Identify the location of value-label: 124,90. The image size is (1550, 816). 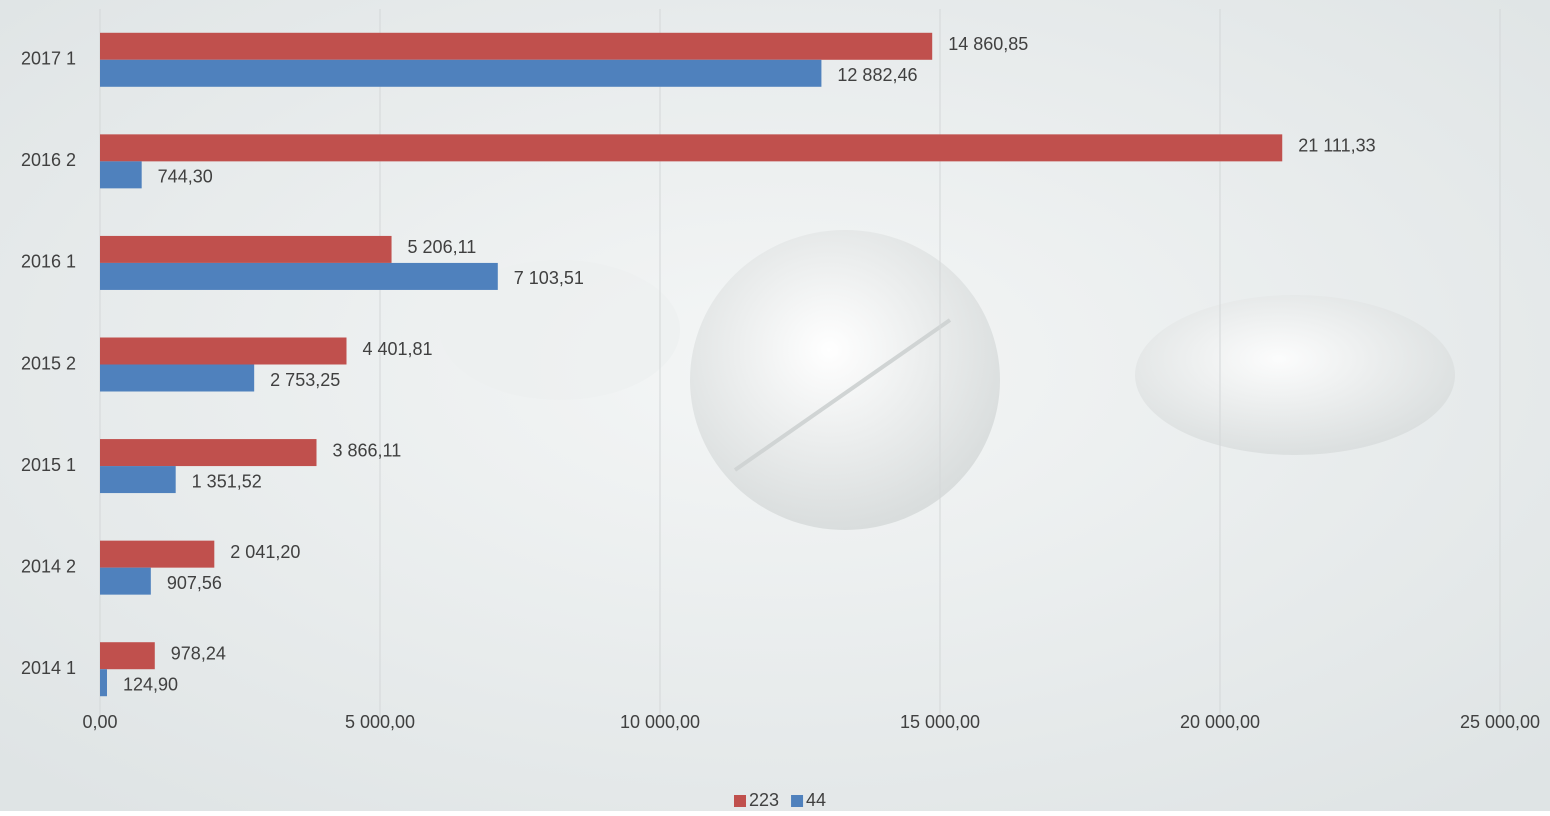
(150, 684).